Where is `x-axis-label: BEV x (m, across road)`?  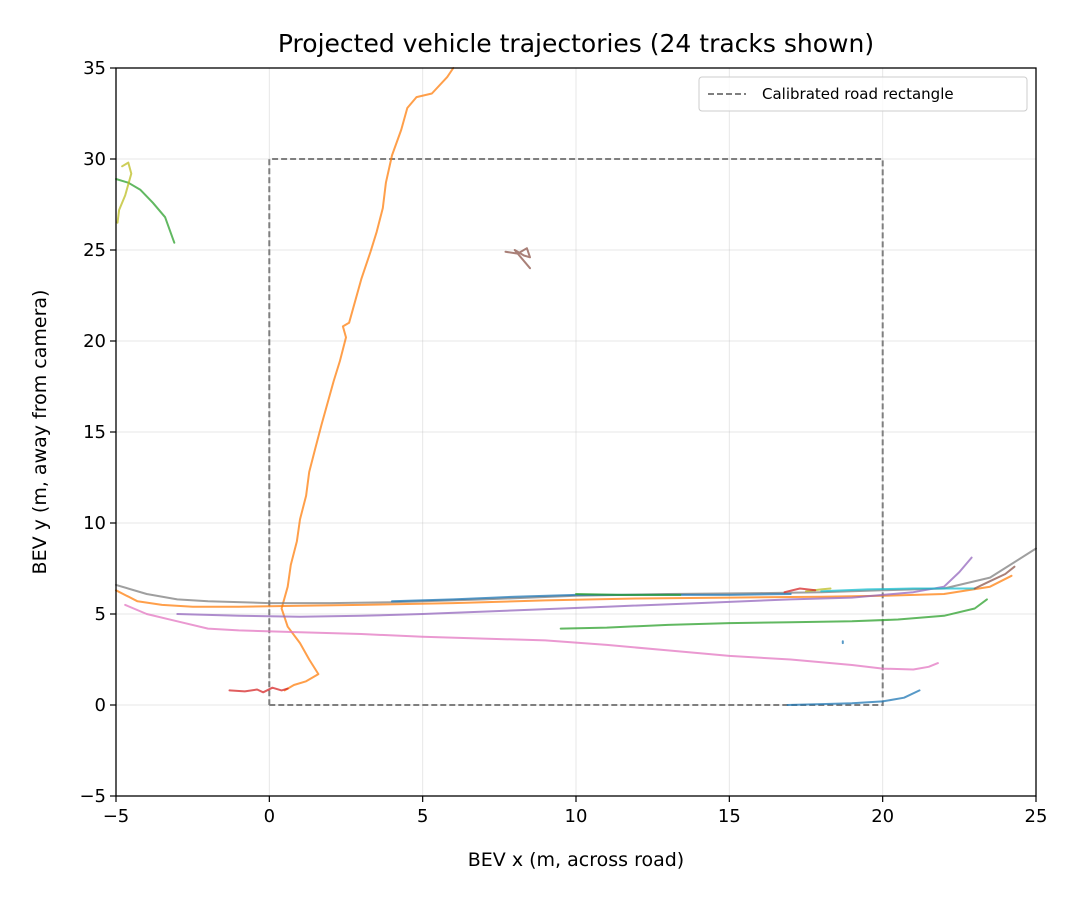
x-axis-label: BEV x (m, across road) is located at coordinates (576, 860).